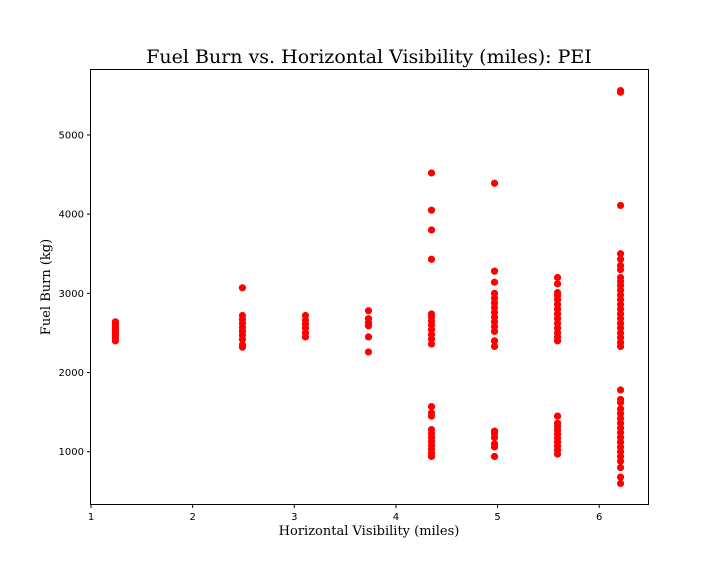  I want to click on x-axis: 1 2 3 4 5 6, so click(345, 513).